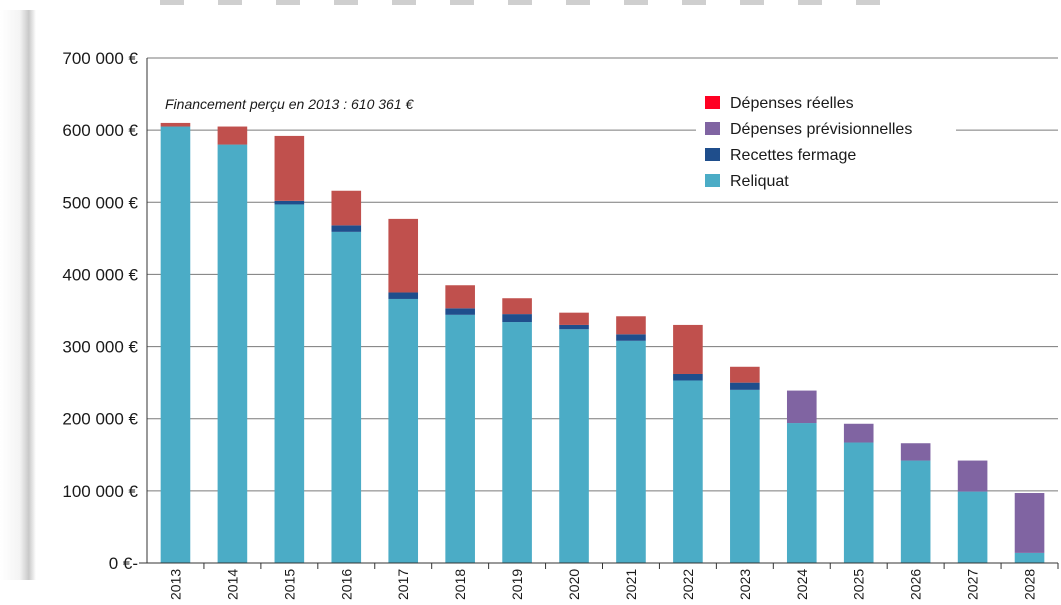 The width and height of the screenshot is (1061, 605). Describe the element at coordinates (100, 274) in the screenshot. I see `y-tick-label: 400 000 €` at that location.